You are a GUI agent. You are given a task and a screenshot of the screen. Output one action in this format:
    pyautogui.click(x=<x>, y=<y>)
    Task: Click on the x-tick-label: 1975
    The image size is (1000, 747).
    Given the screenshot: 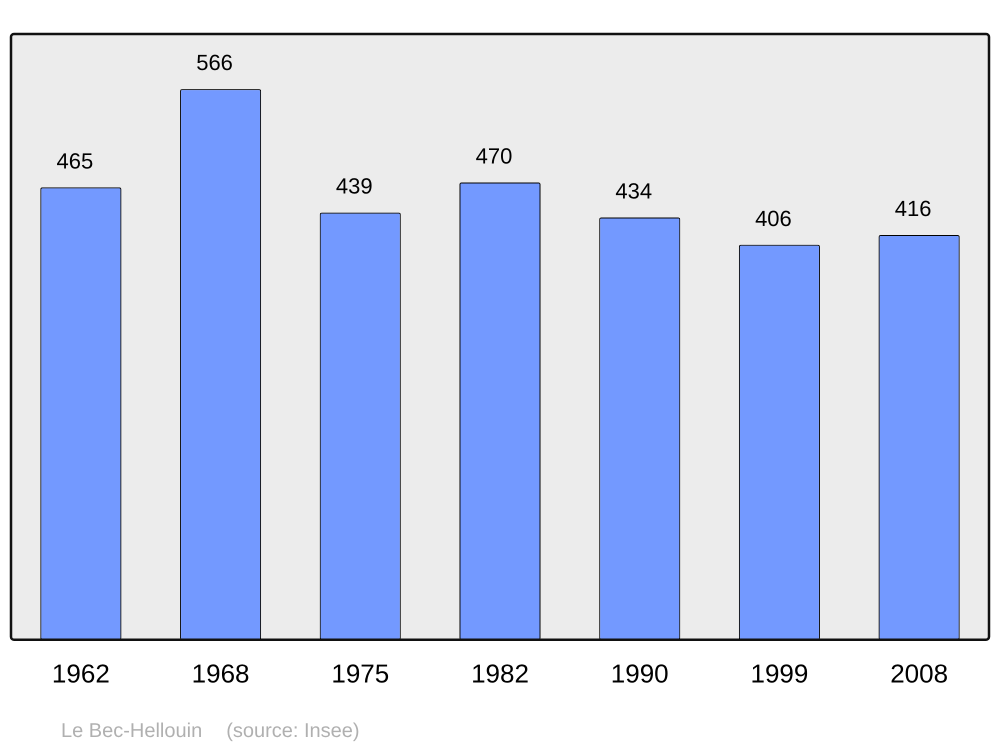 What is the action you would take?
    pyautogui.click(x=360, y=673)
    